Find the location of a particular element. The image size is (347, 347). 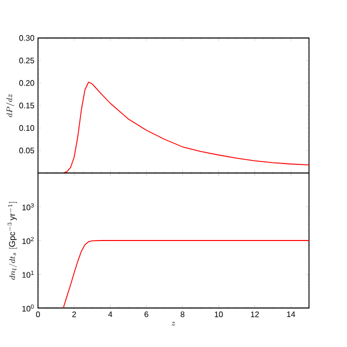

y-axis-title: $dn_l/dt_s\;[\mathrm{Gpc}^{-3}\,\mathrm{yr}^{-1}]$ is located at coordinates (12, 241).